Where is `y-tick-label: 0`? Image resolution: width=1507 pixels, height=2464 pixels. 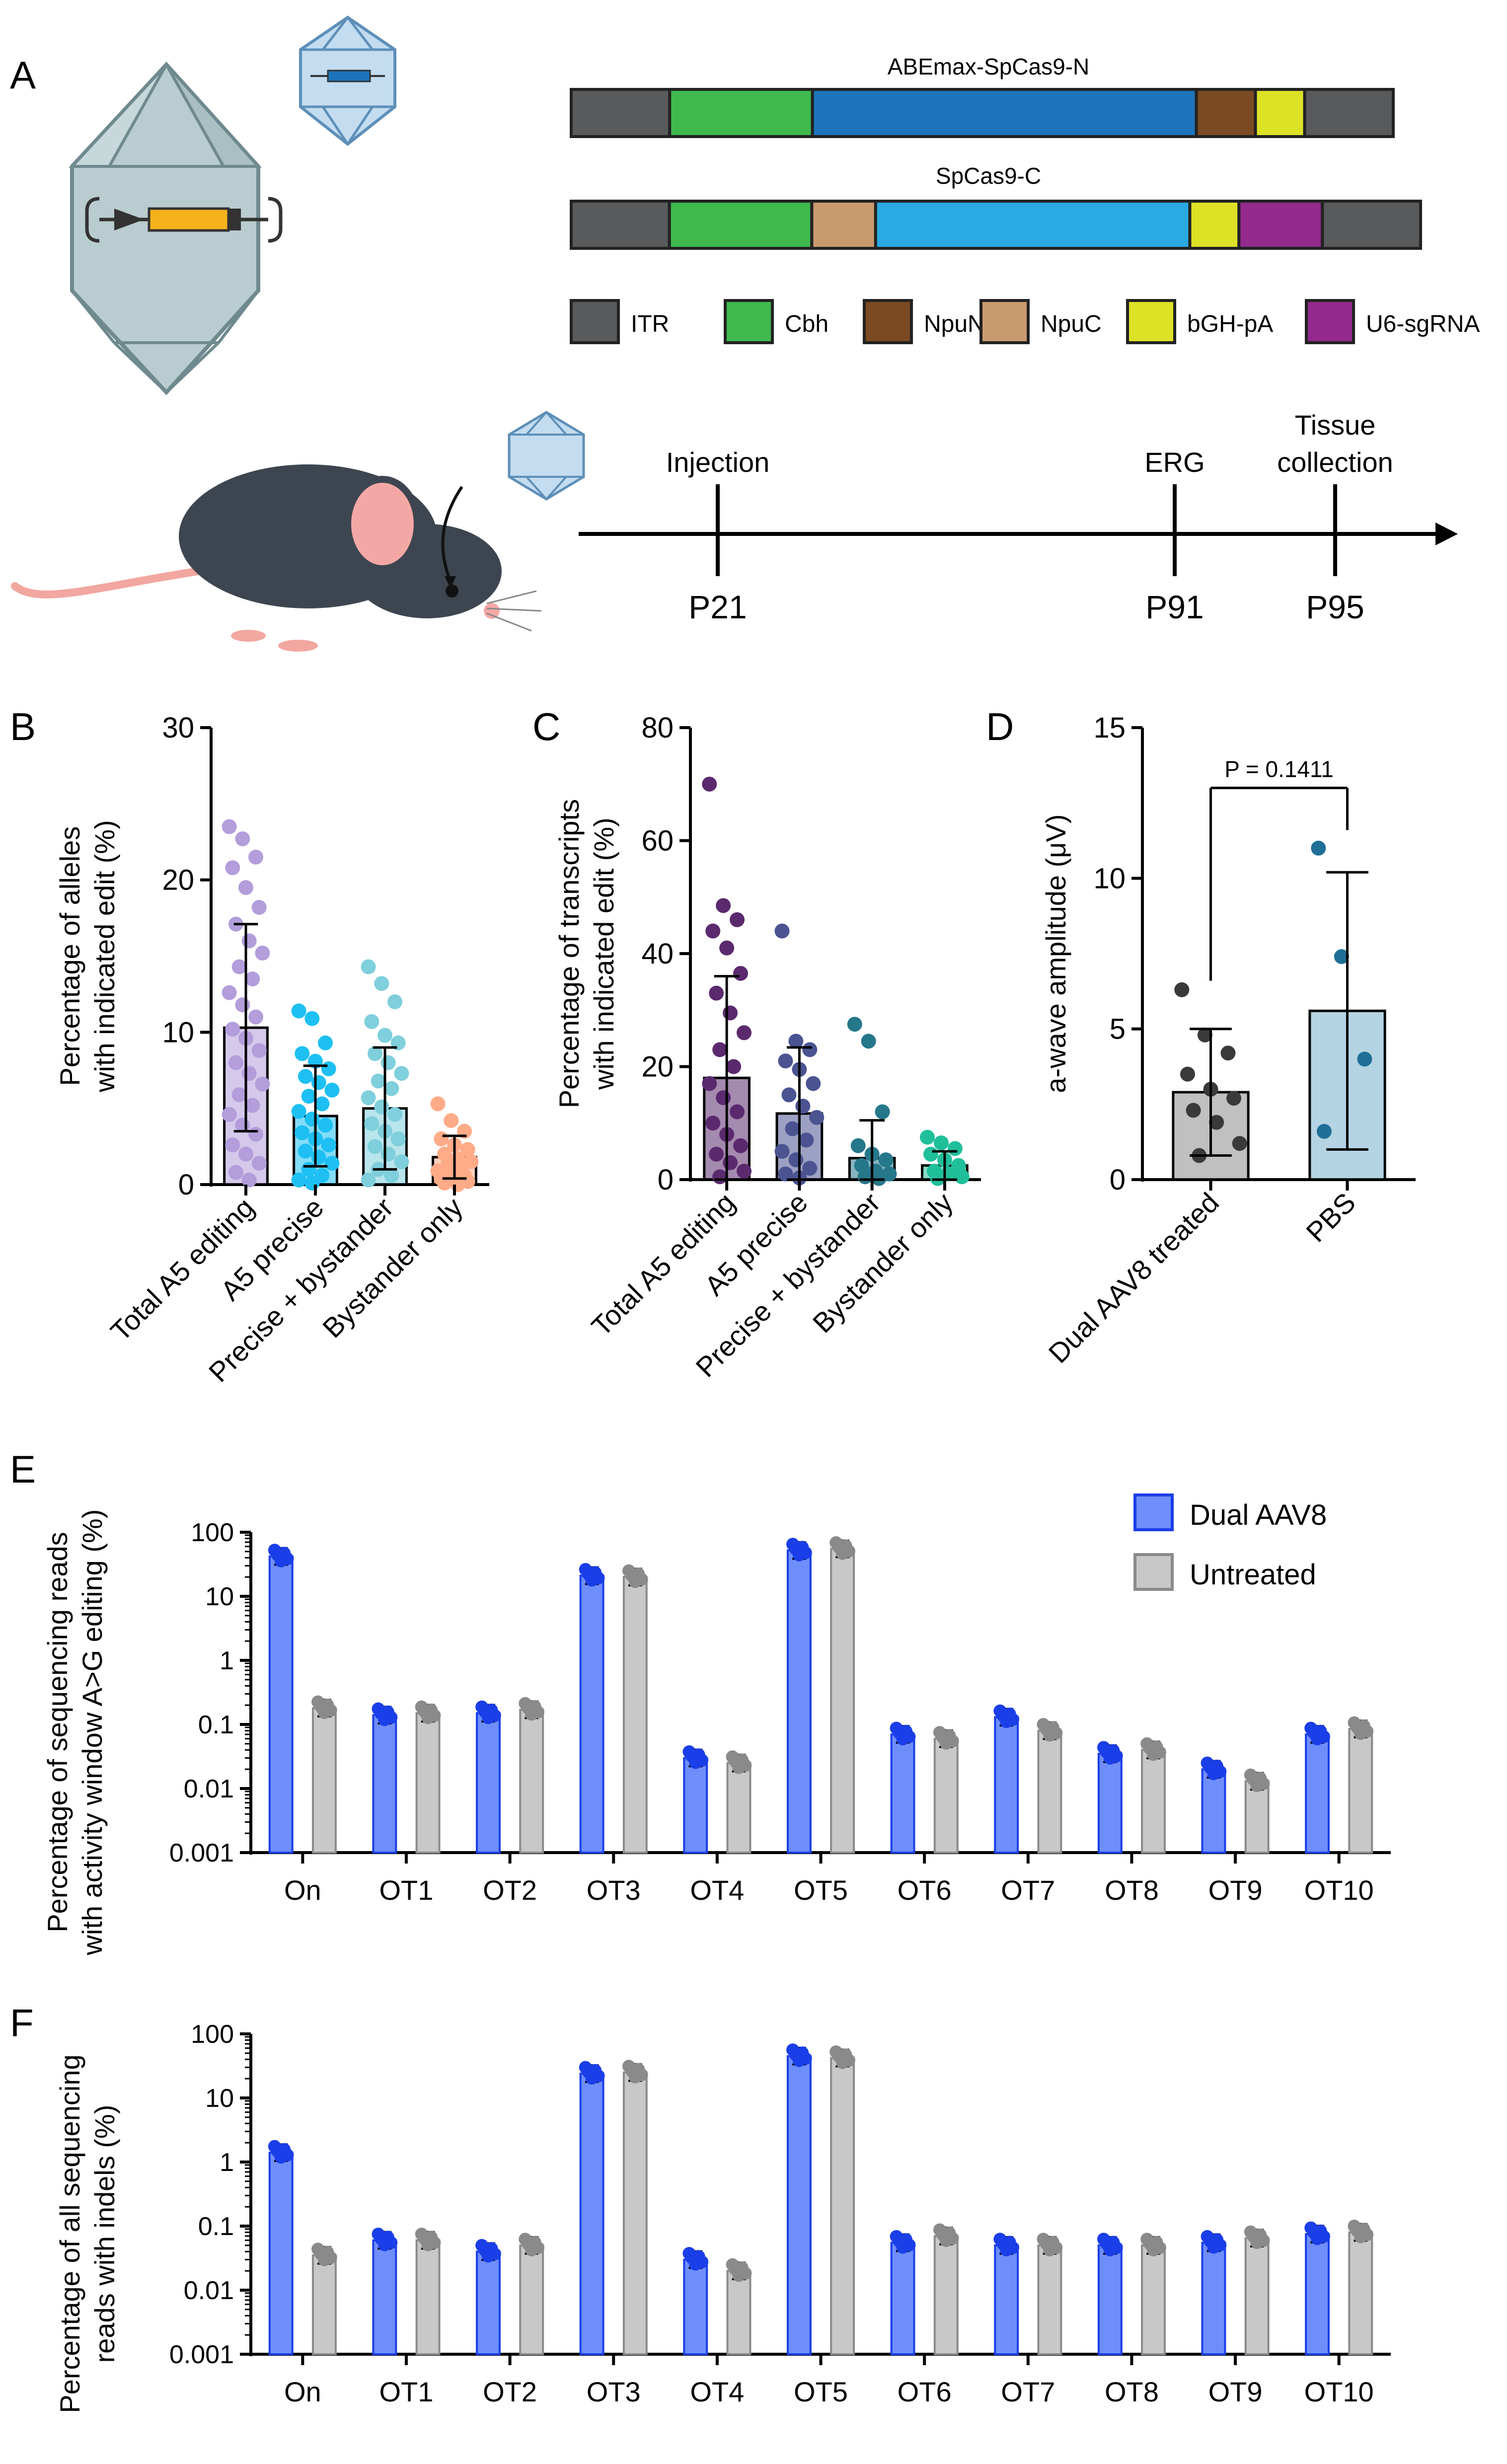
y-tick-label: 0 is located at coordinates (186, 1185).